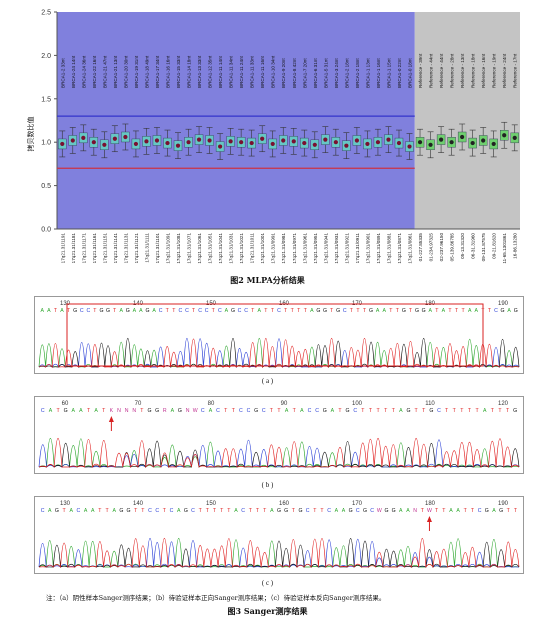  What do you see at coordinates (462, 70) in the screenshot?
I see `probe-label: Reference - 13nt` at bounding box center [462, 70].